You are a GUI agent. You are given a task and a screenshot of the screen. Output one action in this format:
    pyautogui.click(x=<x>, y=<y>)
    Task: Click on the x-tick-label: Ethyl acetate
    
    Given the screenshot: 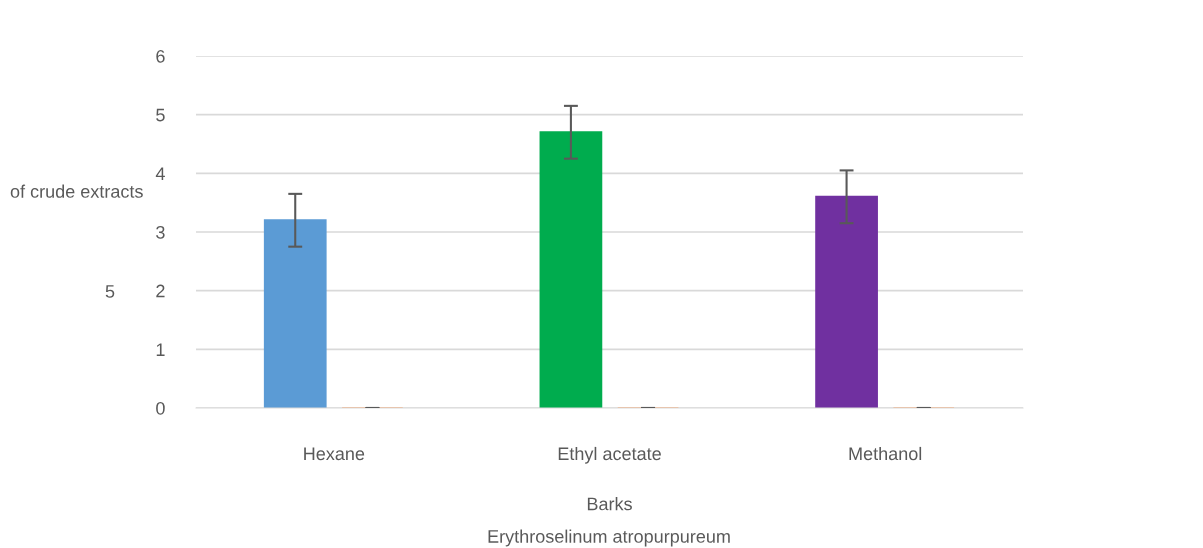 What is the action you would take?
    pyautogui.click(x=609, y=455)
    